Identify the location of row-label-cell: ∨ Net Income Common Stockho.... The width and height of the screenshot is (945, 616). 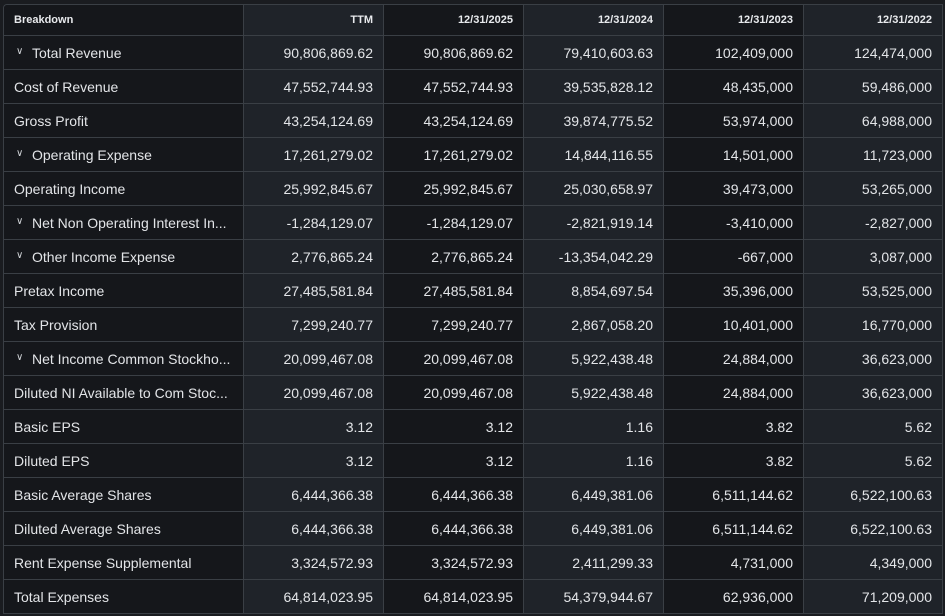
(124, 358).